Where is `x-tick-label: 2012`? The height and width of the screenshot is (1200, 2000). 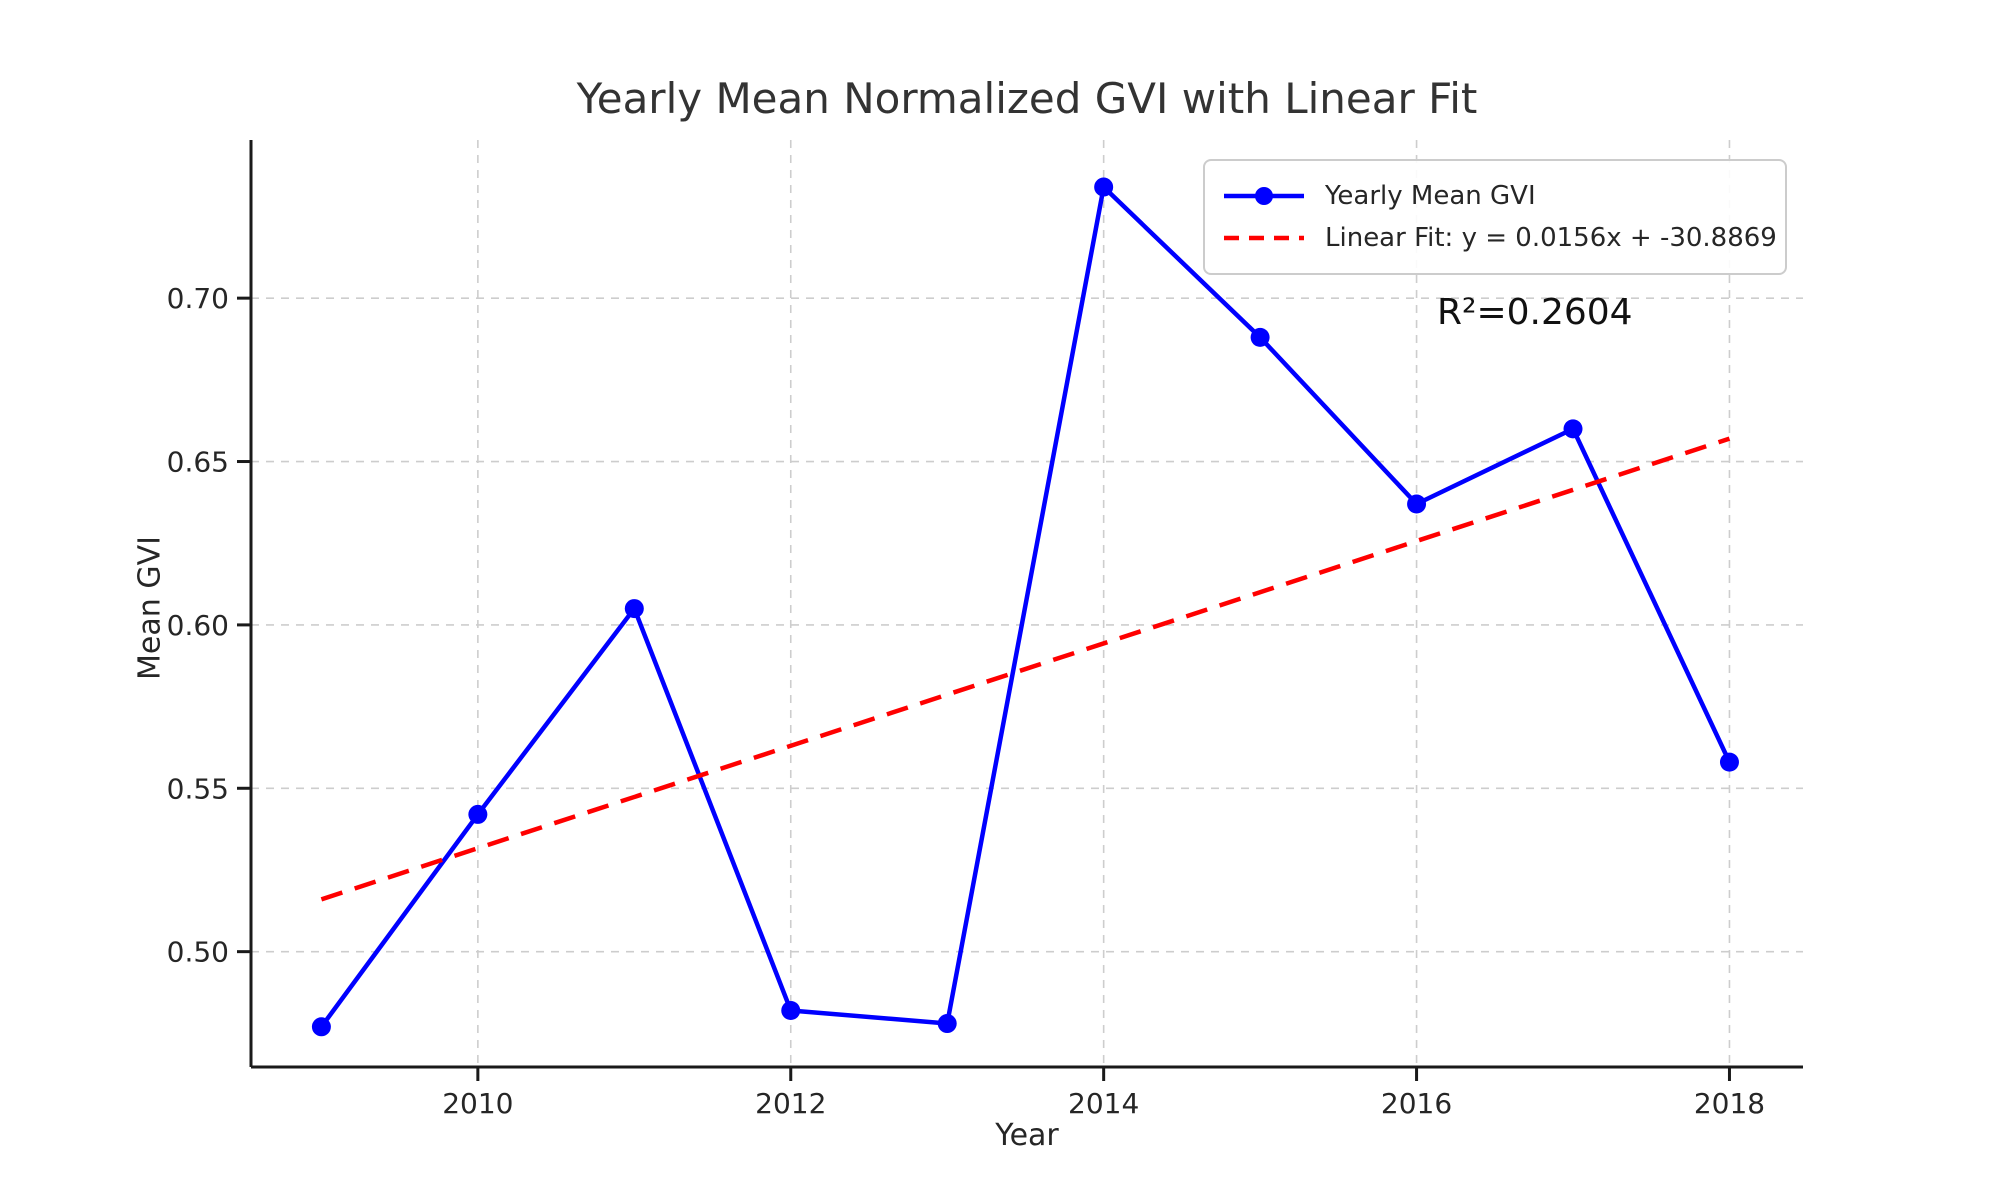 x-tick-label: 2012 is located at coordinates (790, 1103).